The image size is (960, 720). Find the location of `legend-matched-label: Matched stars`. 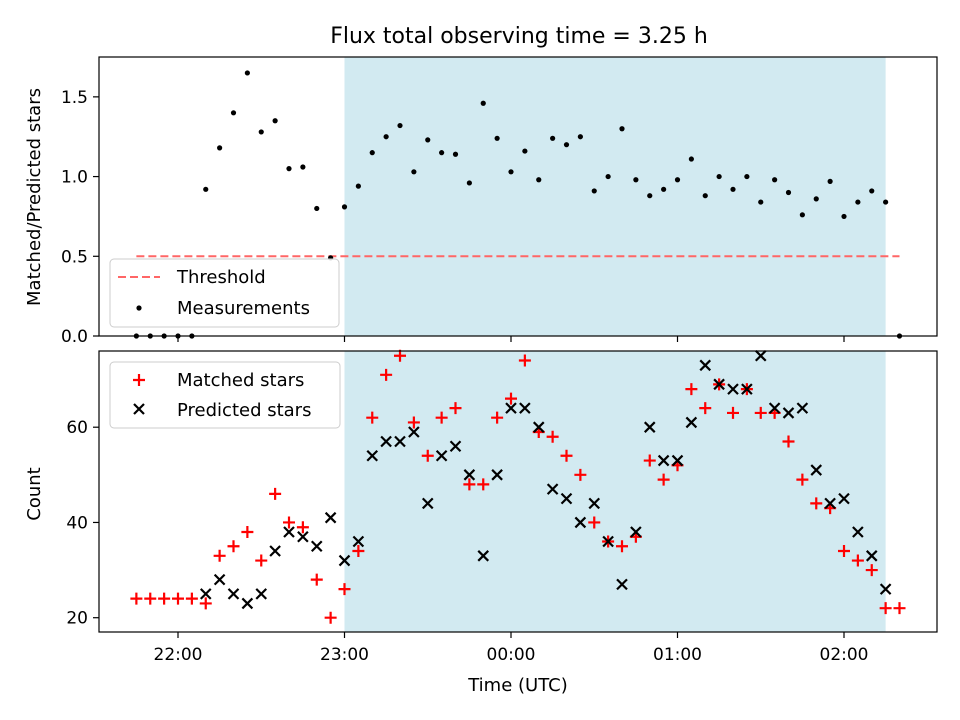

legend-matched-label: Matched stars is located at coordinates (240, 380).